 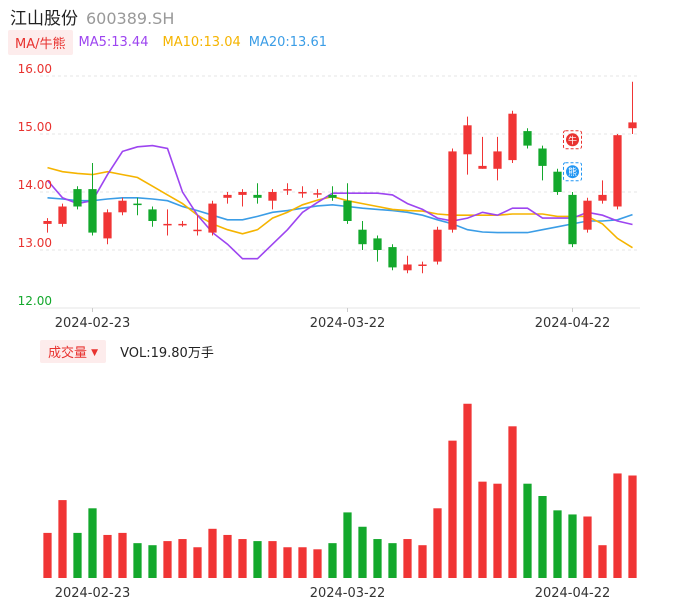 I want to click on volume-value: VOL:19.80万手, so click(x=167, y=353).